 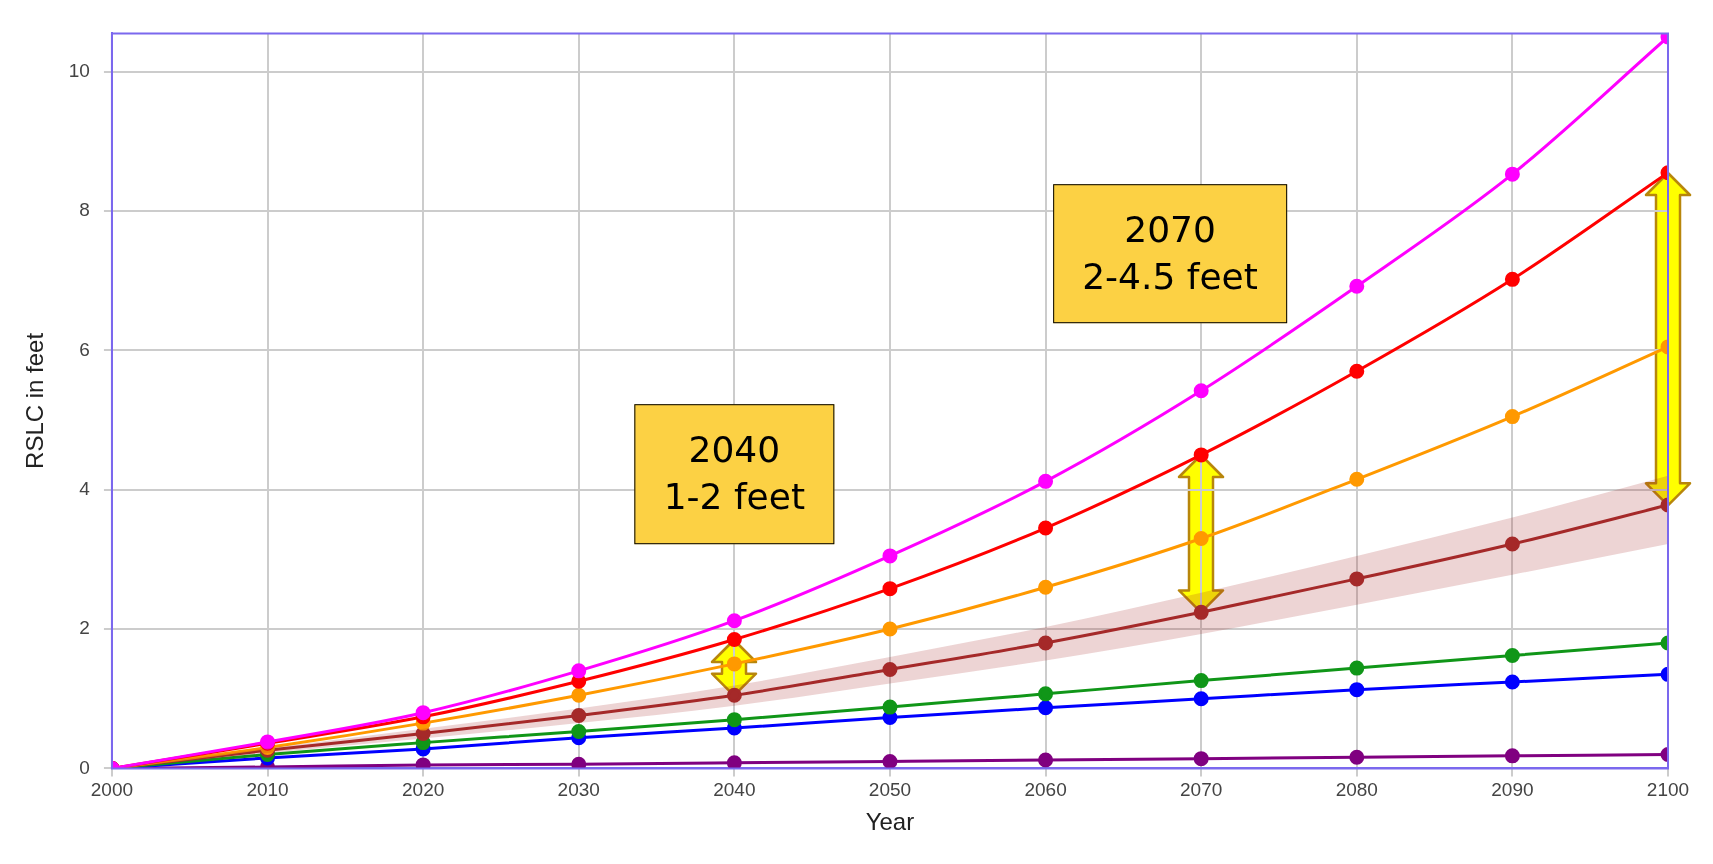 What do you see at coordinates (84, 628) in the screenshot?
I see `y-tick-label: 2` at bounding box center [84, 628].